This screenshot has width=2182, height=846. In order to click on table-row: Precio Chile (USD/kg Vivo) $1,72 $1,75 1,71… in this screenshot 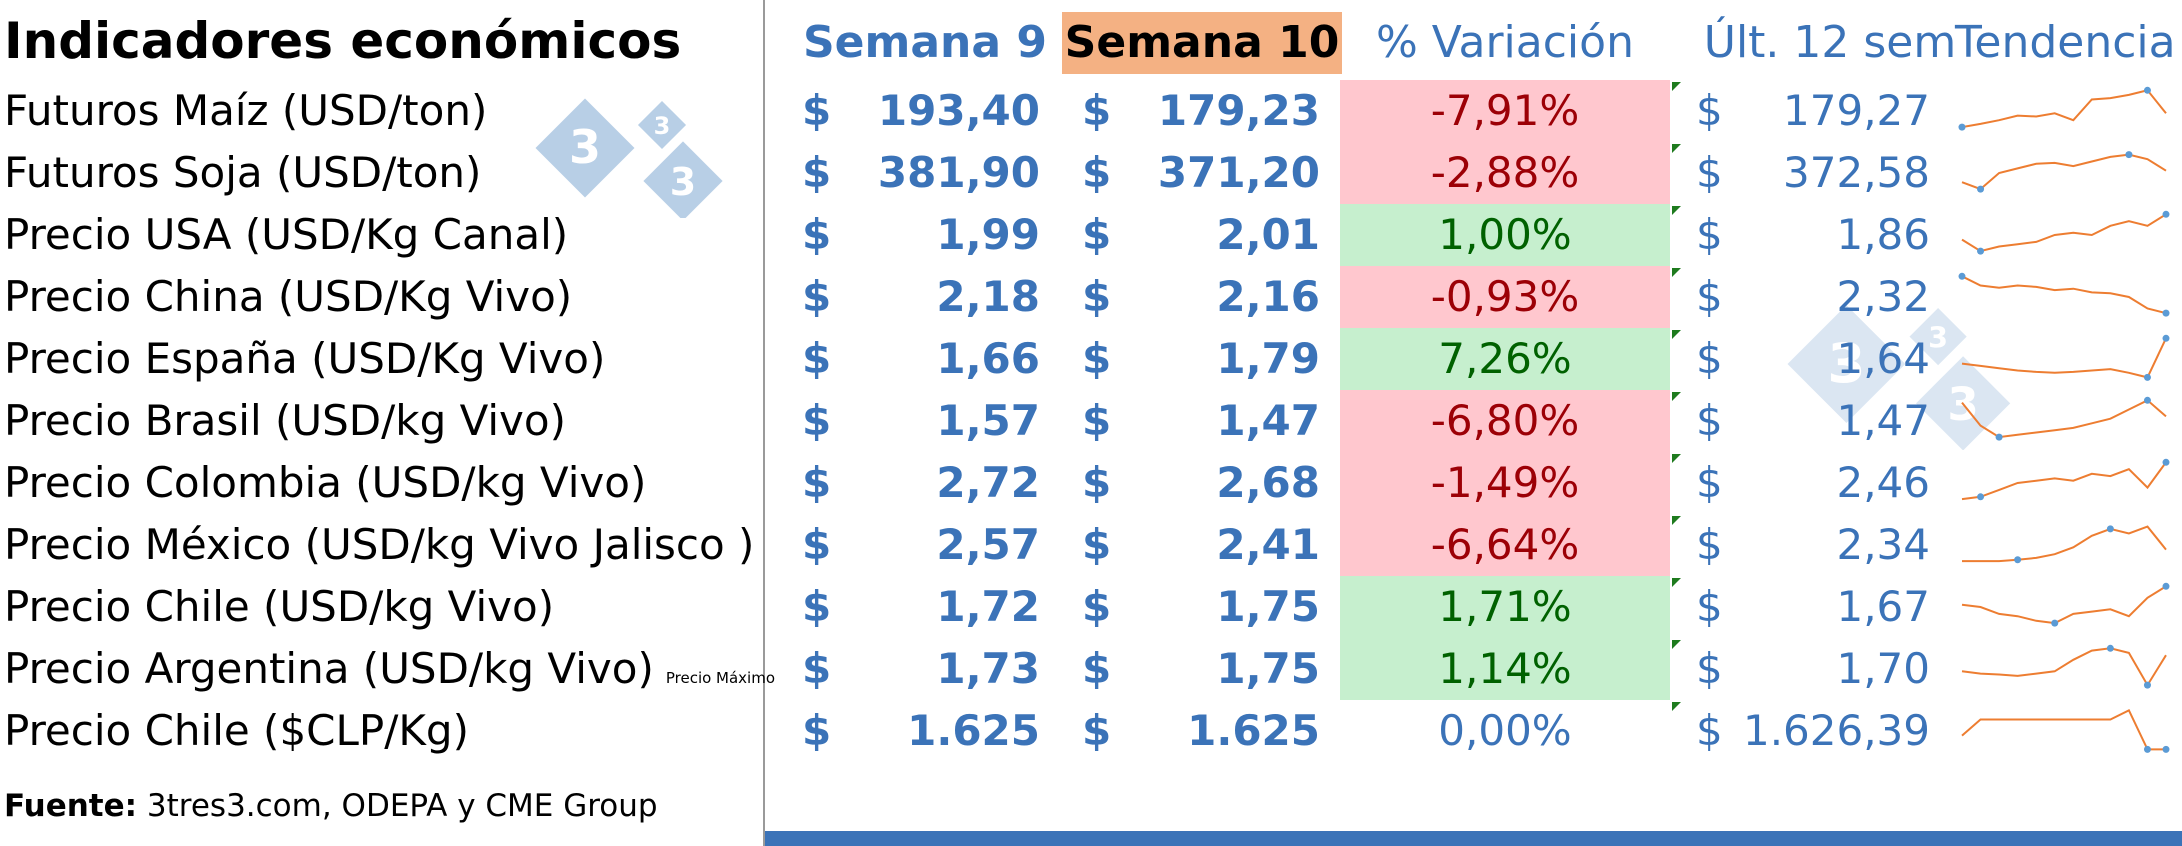, I will do `click(1091, 607)`.